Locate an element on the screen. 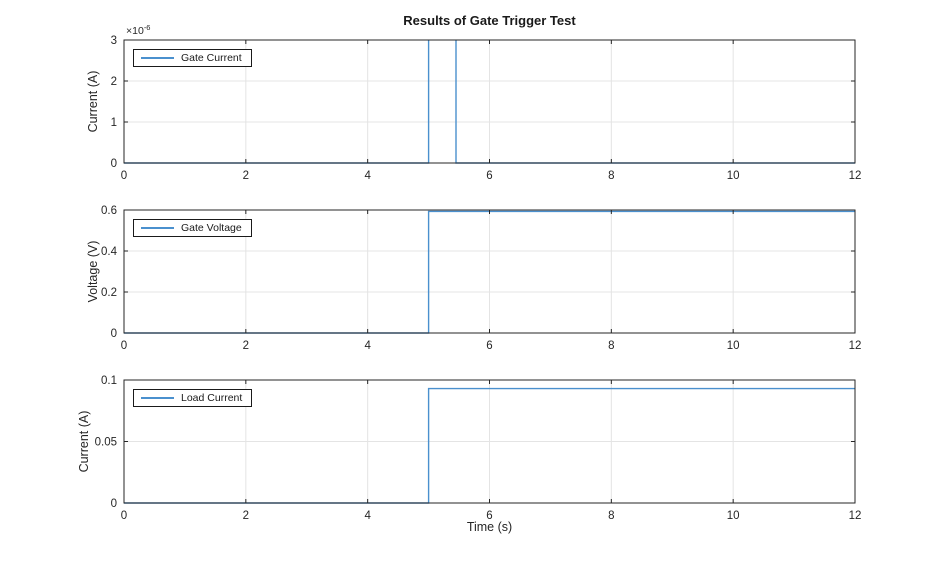 The height and width of the screenshot is (569, 946). y-tick-label: 0.05 is located at coordinates (106, 443).